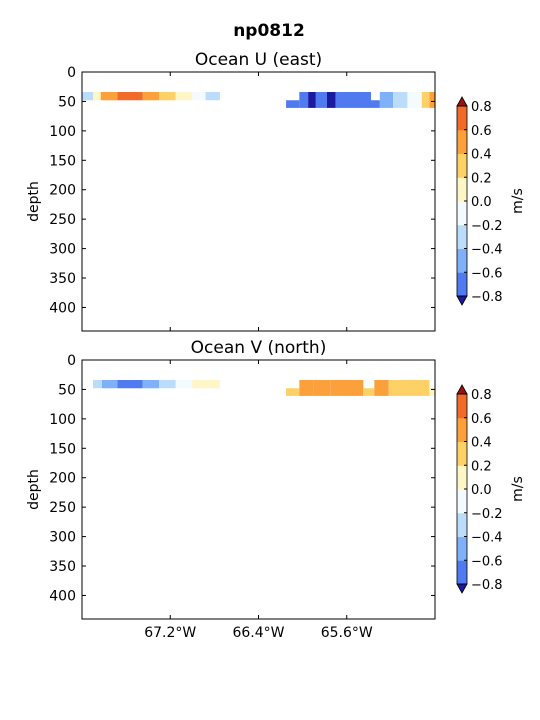 The image size is (540, 720). Describe the element at coordinates (170, 633) in the screenshot. I see `x-tick-label: 67.2°W` at that location.